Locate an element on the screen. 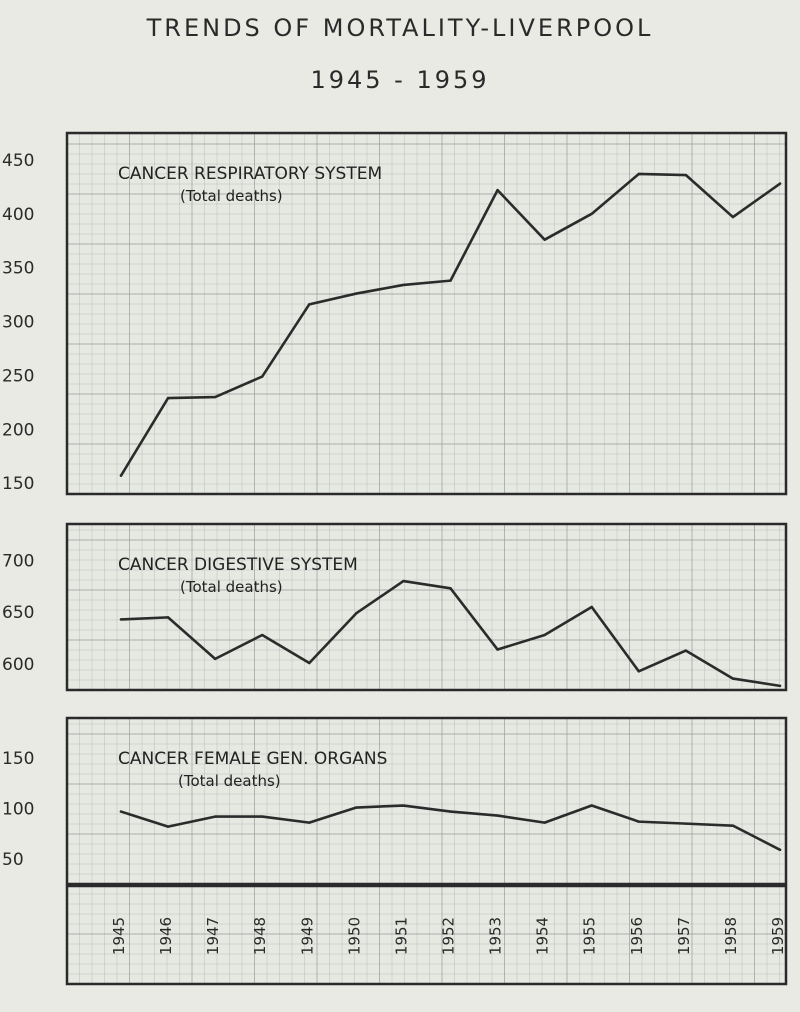 The height and width of the screenshot is (1012, 800). xtick-label: 1958 is located at coordinates (731, 936).